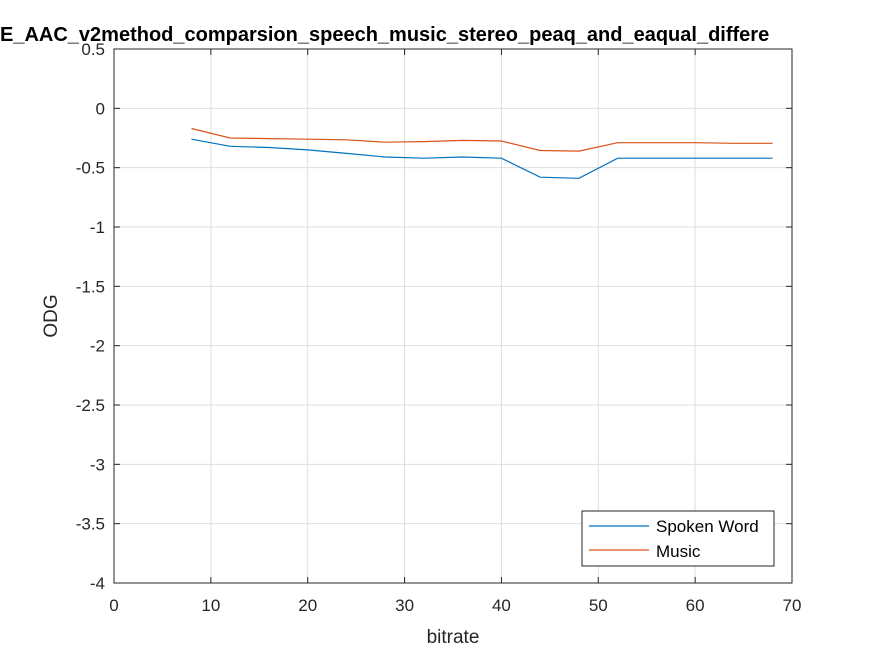 This screenshot has width=875, height=656. I want to click on x-tick-label: 60, so click(695, 605).